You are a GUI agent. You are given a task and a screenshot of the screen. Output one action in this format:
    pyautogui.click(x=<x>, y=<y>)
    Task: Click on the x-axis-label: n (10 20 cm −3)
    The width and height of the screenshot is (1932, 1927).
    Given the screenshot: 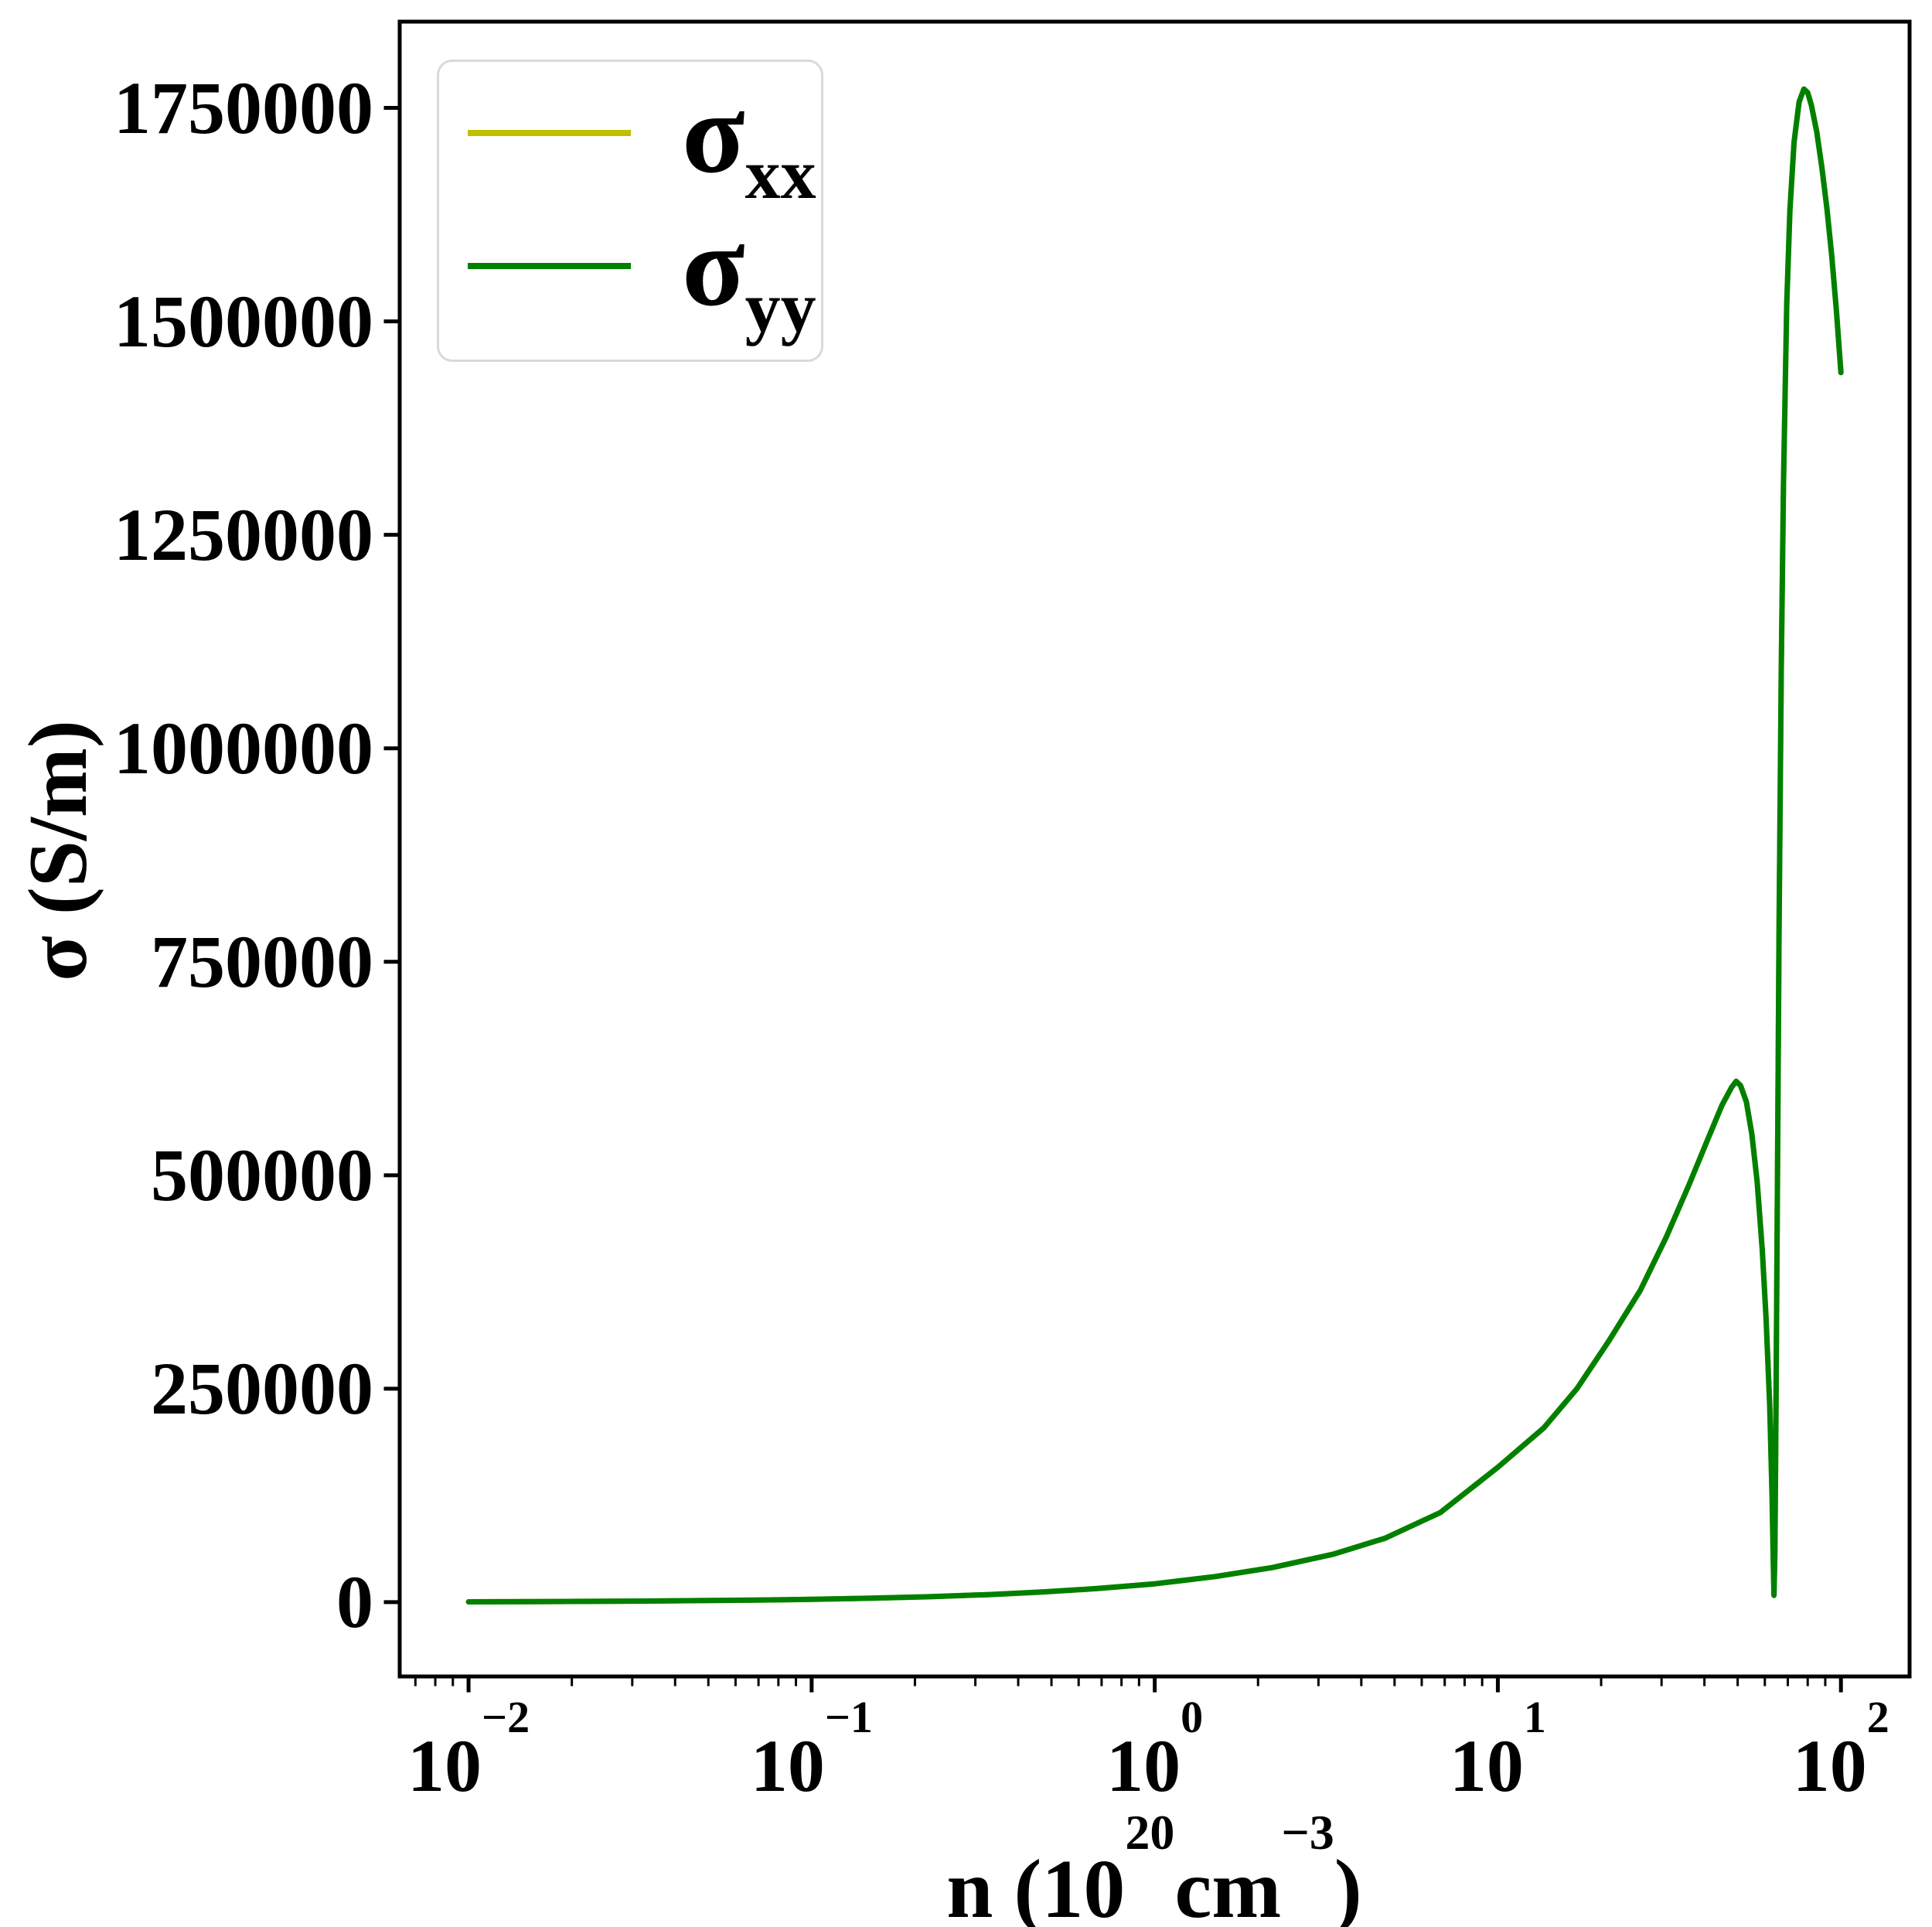 What is the action you would take?
    pyautogui.click(x=1153, y=1867)
    